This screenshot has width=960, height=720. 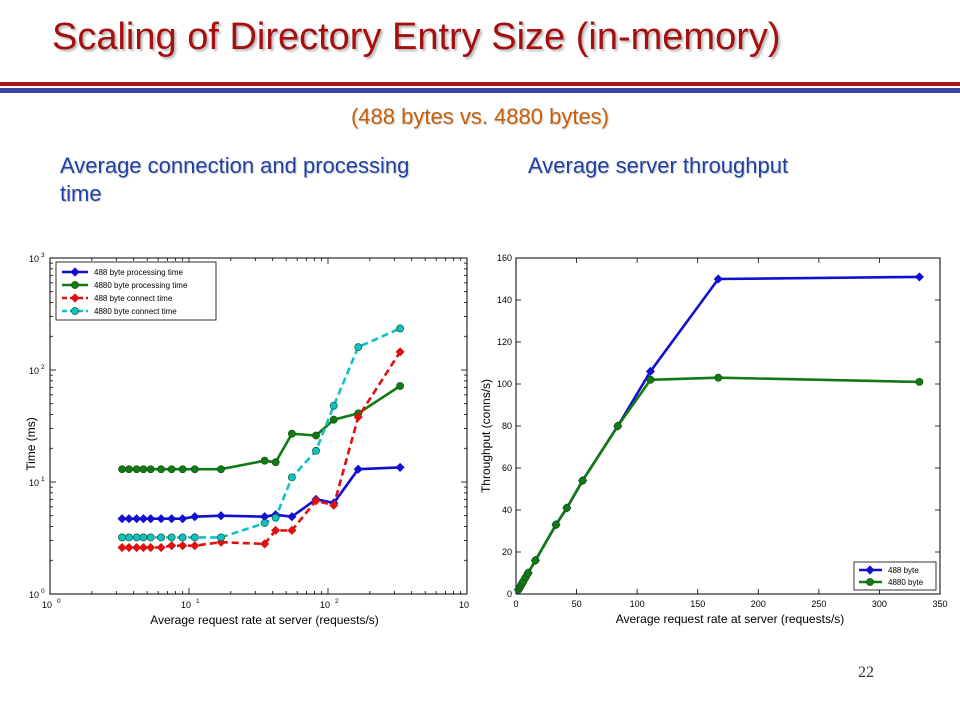 What do you see at coordinates (879, 604) in the screenshot?
I see `x-tick-label: 300` at bounding box center [879, 604].